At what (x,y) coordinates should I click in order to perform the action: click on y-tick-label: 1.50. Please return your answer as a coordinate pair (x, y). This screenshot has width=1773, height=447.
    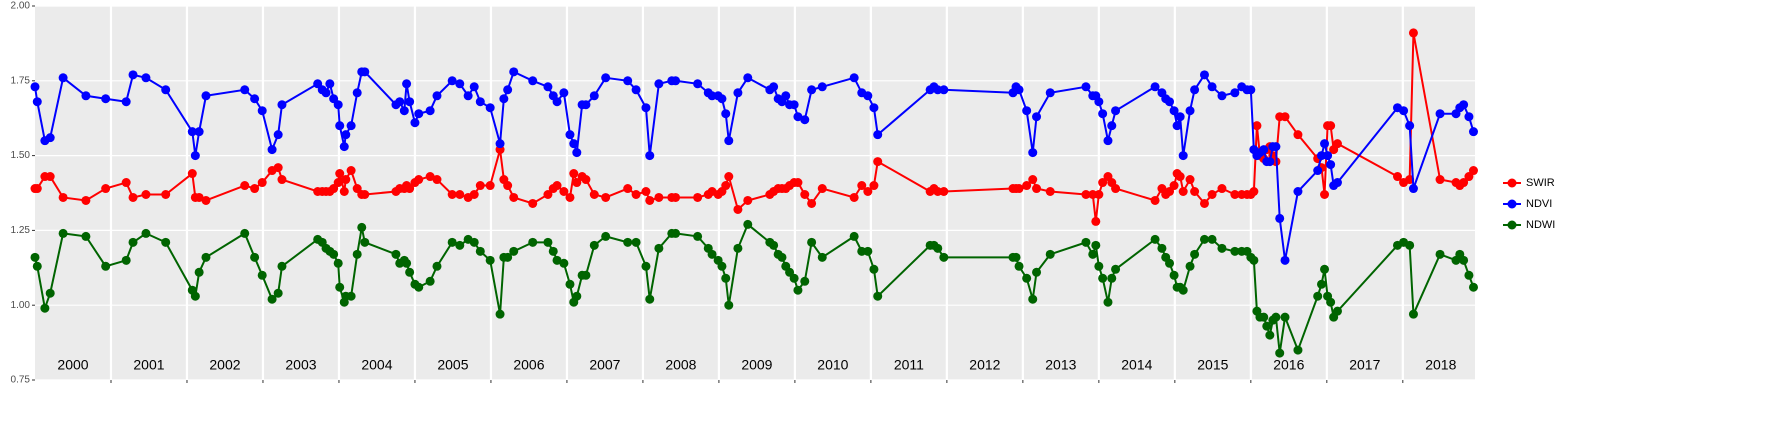
    Looking at the image, I should click on (21, 155).